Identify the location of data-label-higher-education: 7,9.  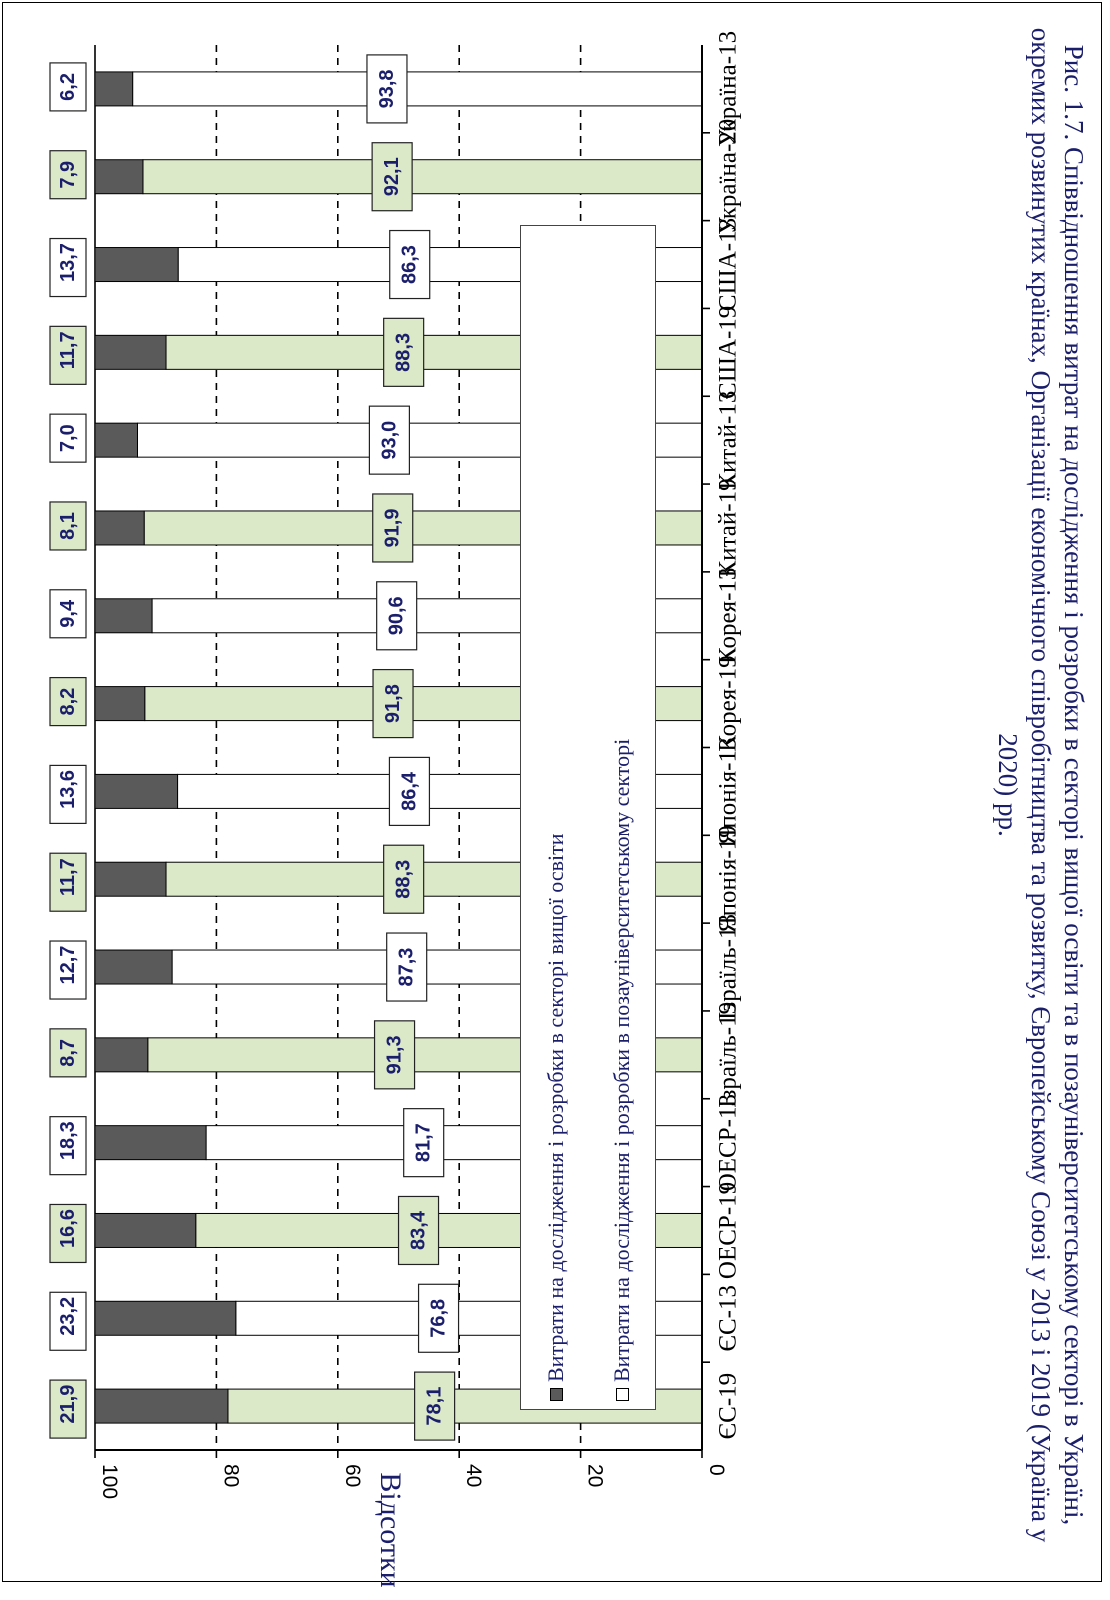
(68, 175).